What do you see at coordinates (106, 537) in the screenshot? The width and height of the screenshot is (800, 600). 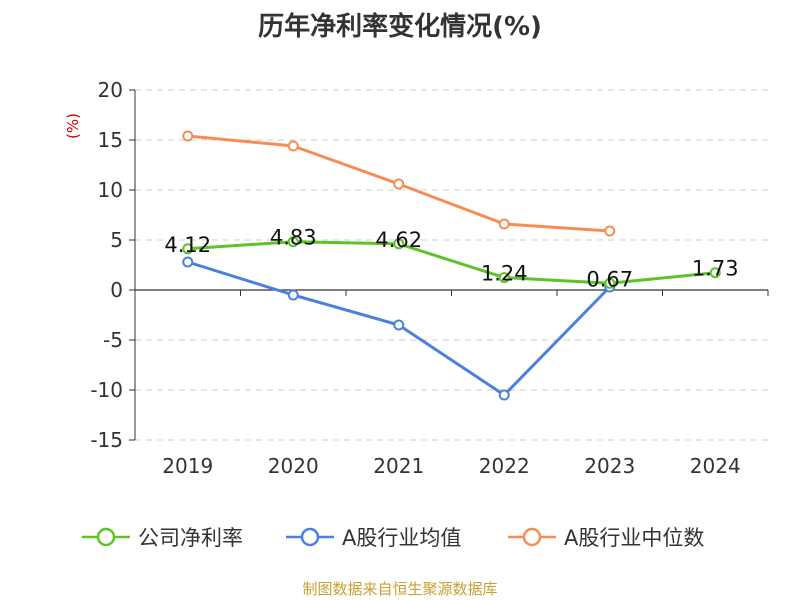 I see `legend-marker-green-icon` at bounding box center [106, 537].